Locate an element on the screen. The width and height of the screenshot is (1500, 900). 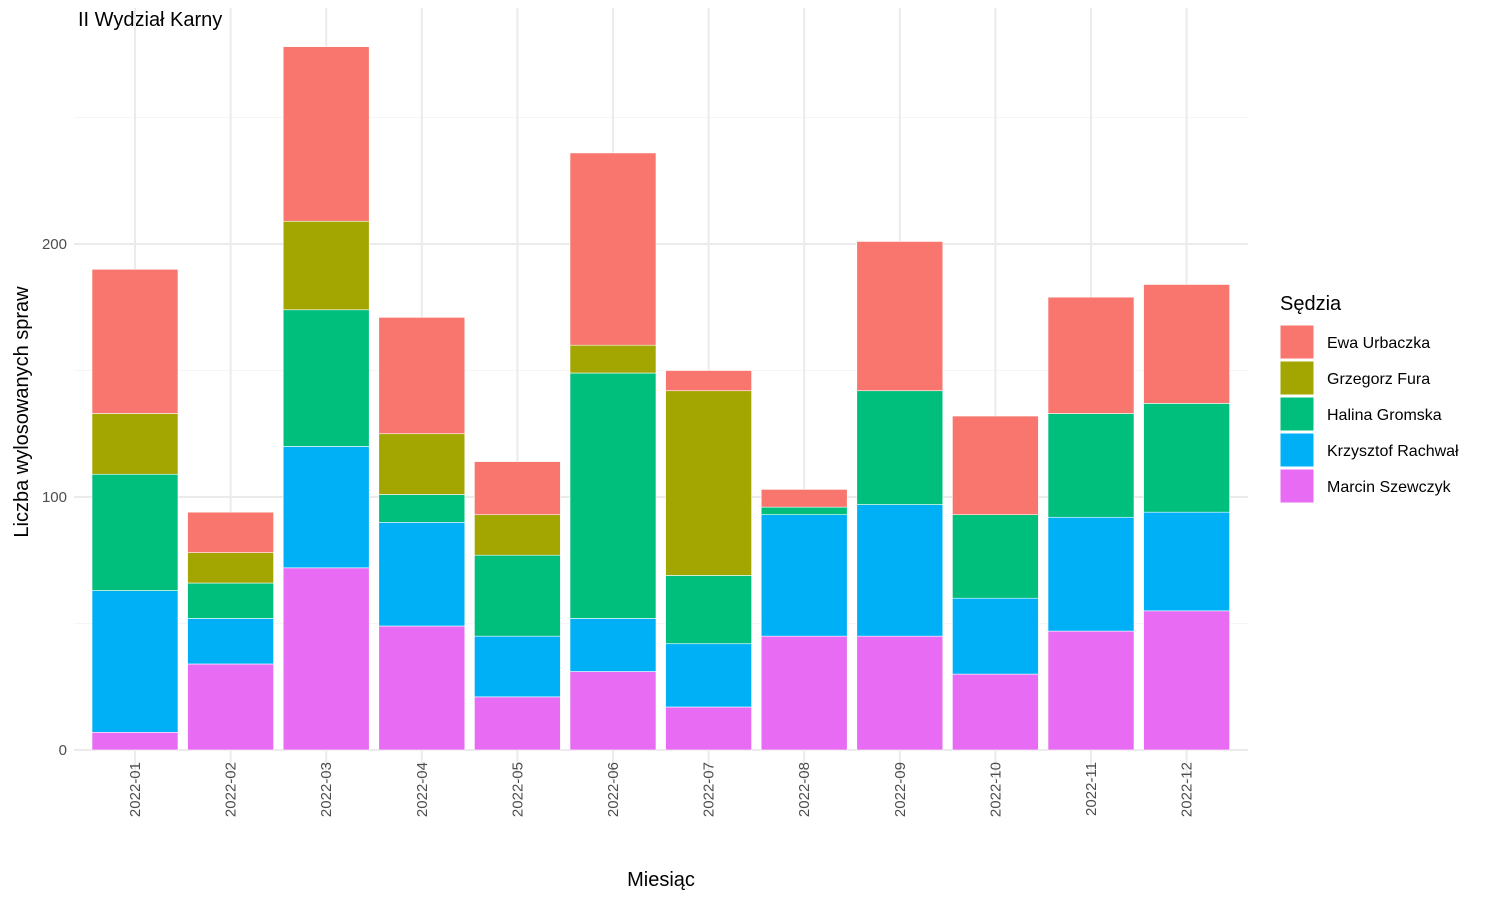
x-tick-label: 2022-10 is located at coordinates (995, 789).